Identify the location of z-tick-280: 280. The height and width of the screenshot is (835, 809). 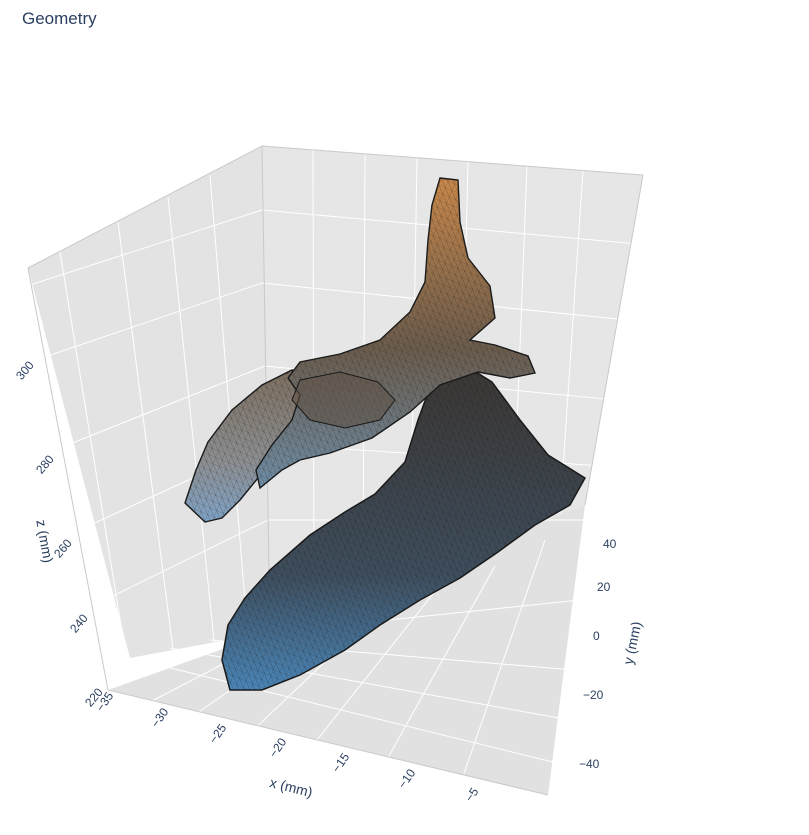
(45, 464).